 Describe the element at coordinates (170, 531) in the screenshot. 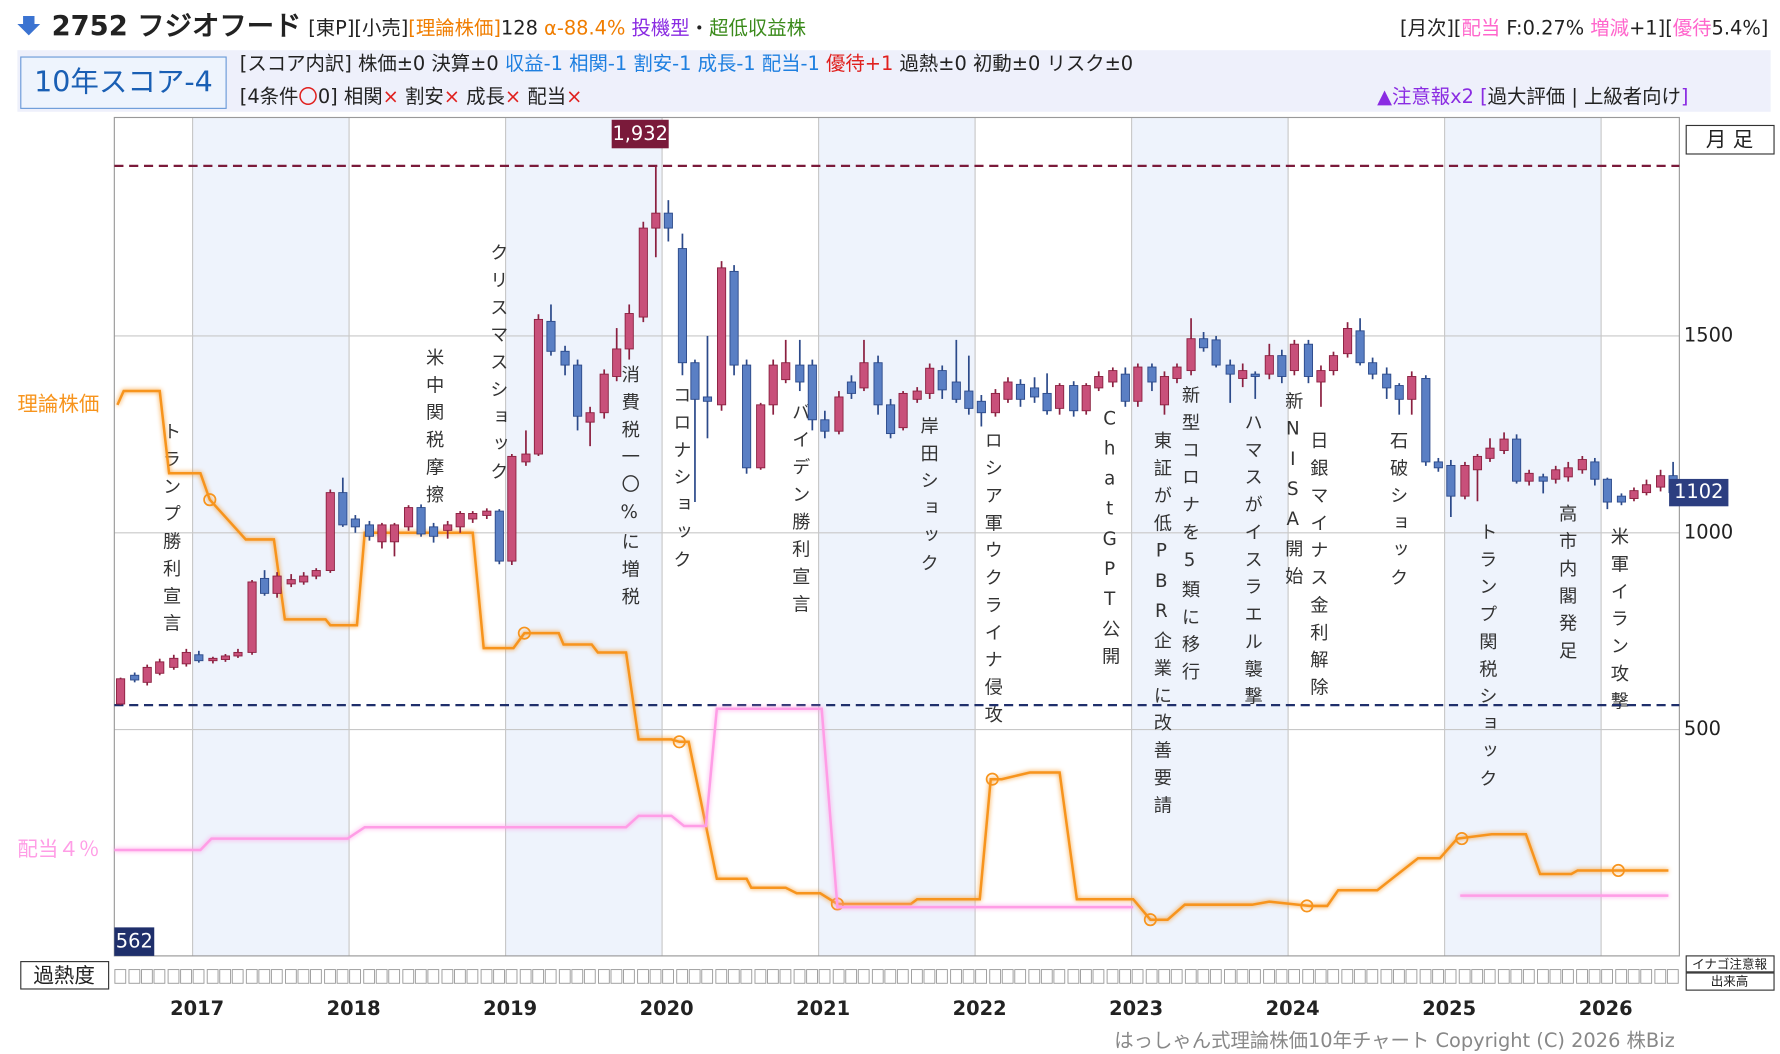

I see `event-label: トランプ勝利宣言` at that location.